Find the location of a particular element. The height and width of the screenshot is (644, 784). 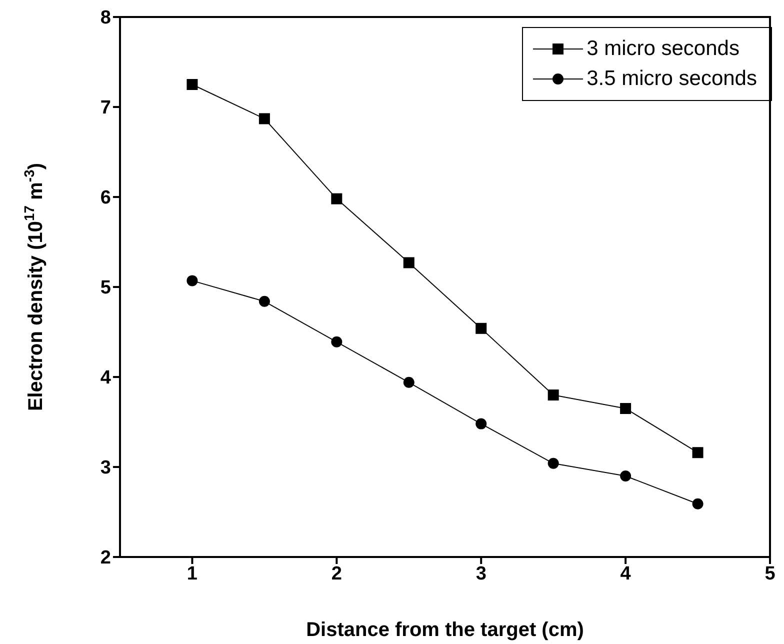

x-tick-label: 5 is located at coordinates (770, 573).